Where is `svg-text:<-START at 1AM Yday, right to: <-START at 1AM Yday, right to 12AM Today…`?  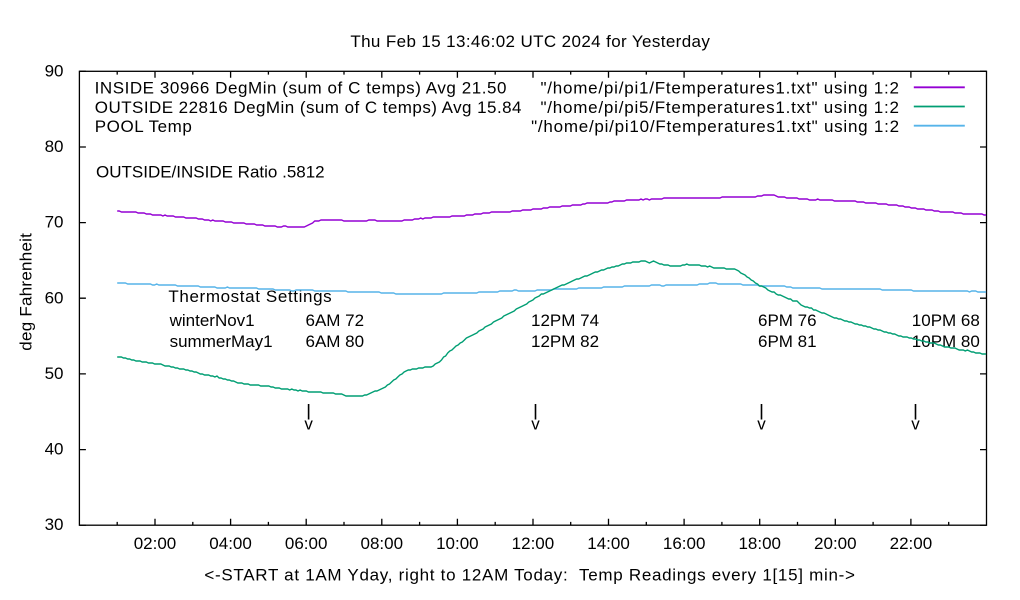 svg-text:<-START at 1AM Yday, right to: <-START at 1AM Yday, right to 12AM Today… is located at coordinates (529, 575).